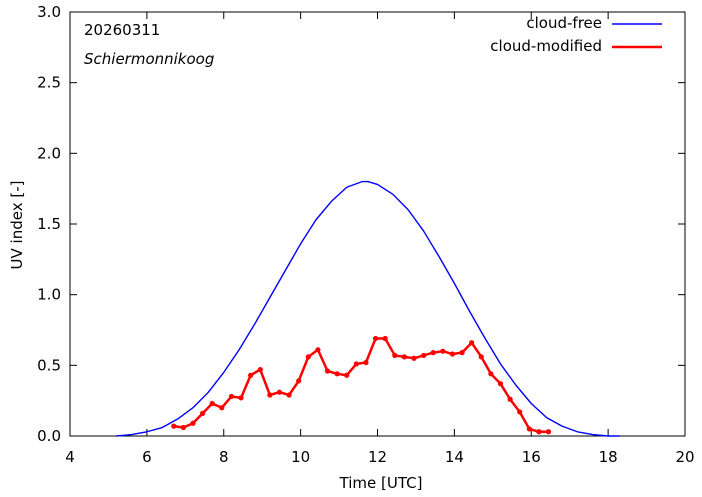 The height and width of the screenshot is (497, 702). I want to click on x-tick-label: 6, so click(147, 457).